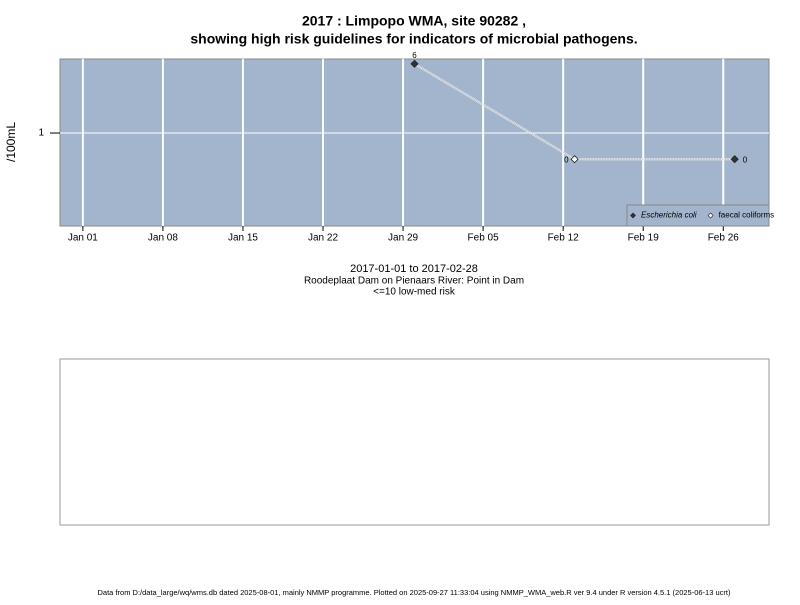 The width and height of the screenshot is (800, 605). What do you see at coordinates (484, 238) in the screenshot?
I see `x-tick-label: Feb 05` at bounding box center [484, 238].